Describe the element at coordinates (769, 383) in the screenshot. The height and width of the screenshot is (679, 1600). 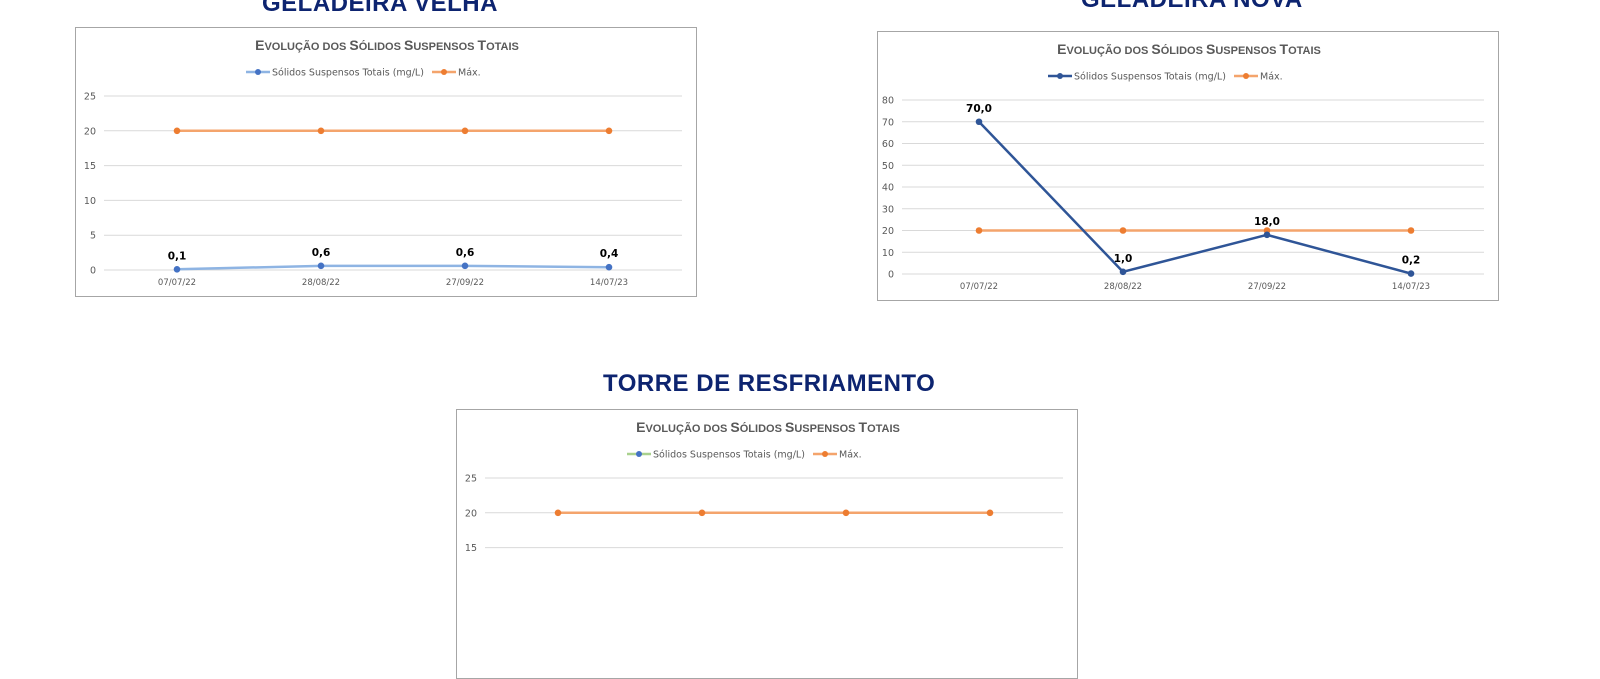
I see `section-title-torre-de-resfriamento: TORRE DE RESFRIAMENTO` at that location.